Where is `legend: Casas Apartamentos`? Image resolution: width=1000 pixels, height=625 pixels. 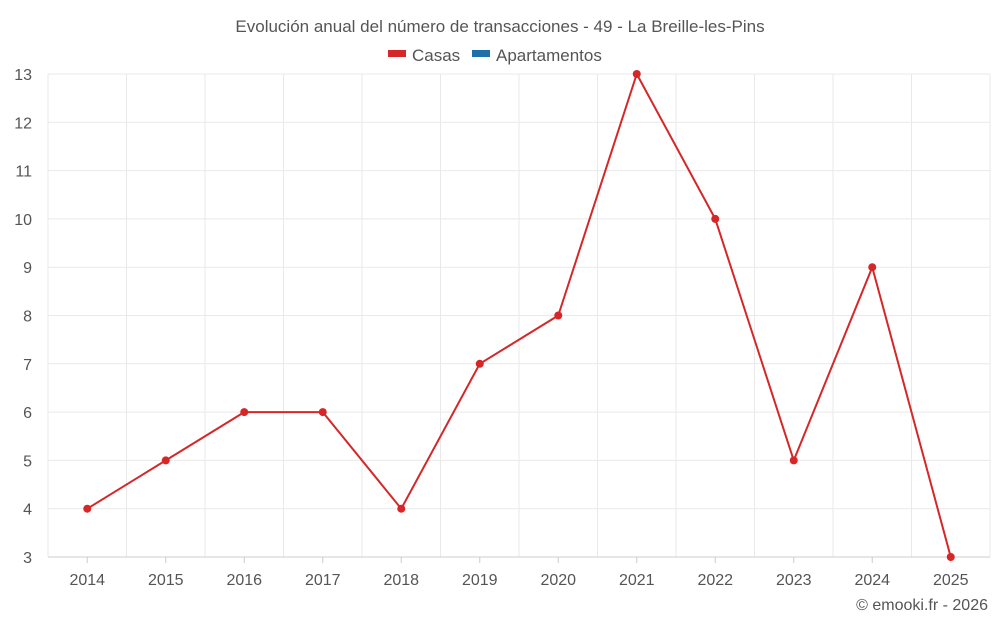
legend: Casas Apartamentos is located at coordinates (495, 55).